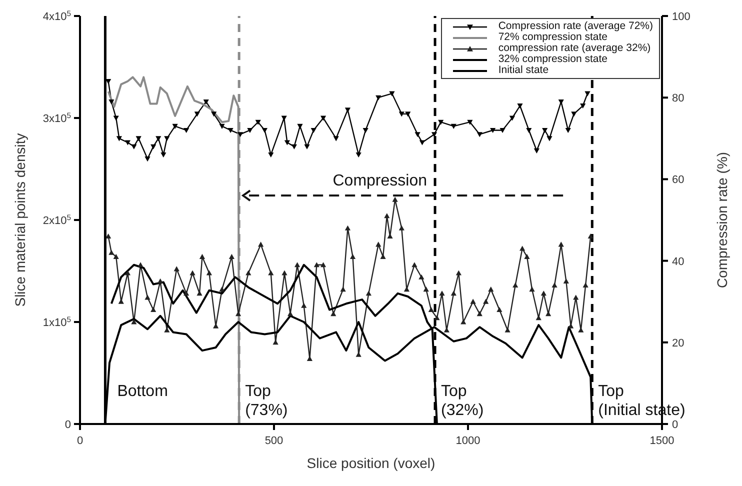 Image resolution: width=742 pixels, height=486 pixels. Describe the element at coordinates (20, 220) in the screenshot. I see `y-axis-title: Slice material points density` at that location.